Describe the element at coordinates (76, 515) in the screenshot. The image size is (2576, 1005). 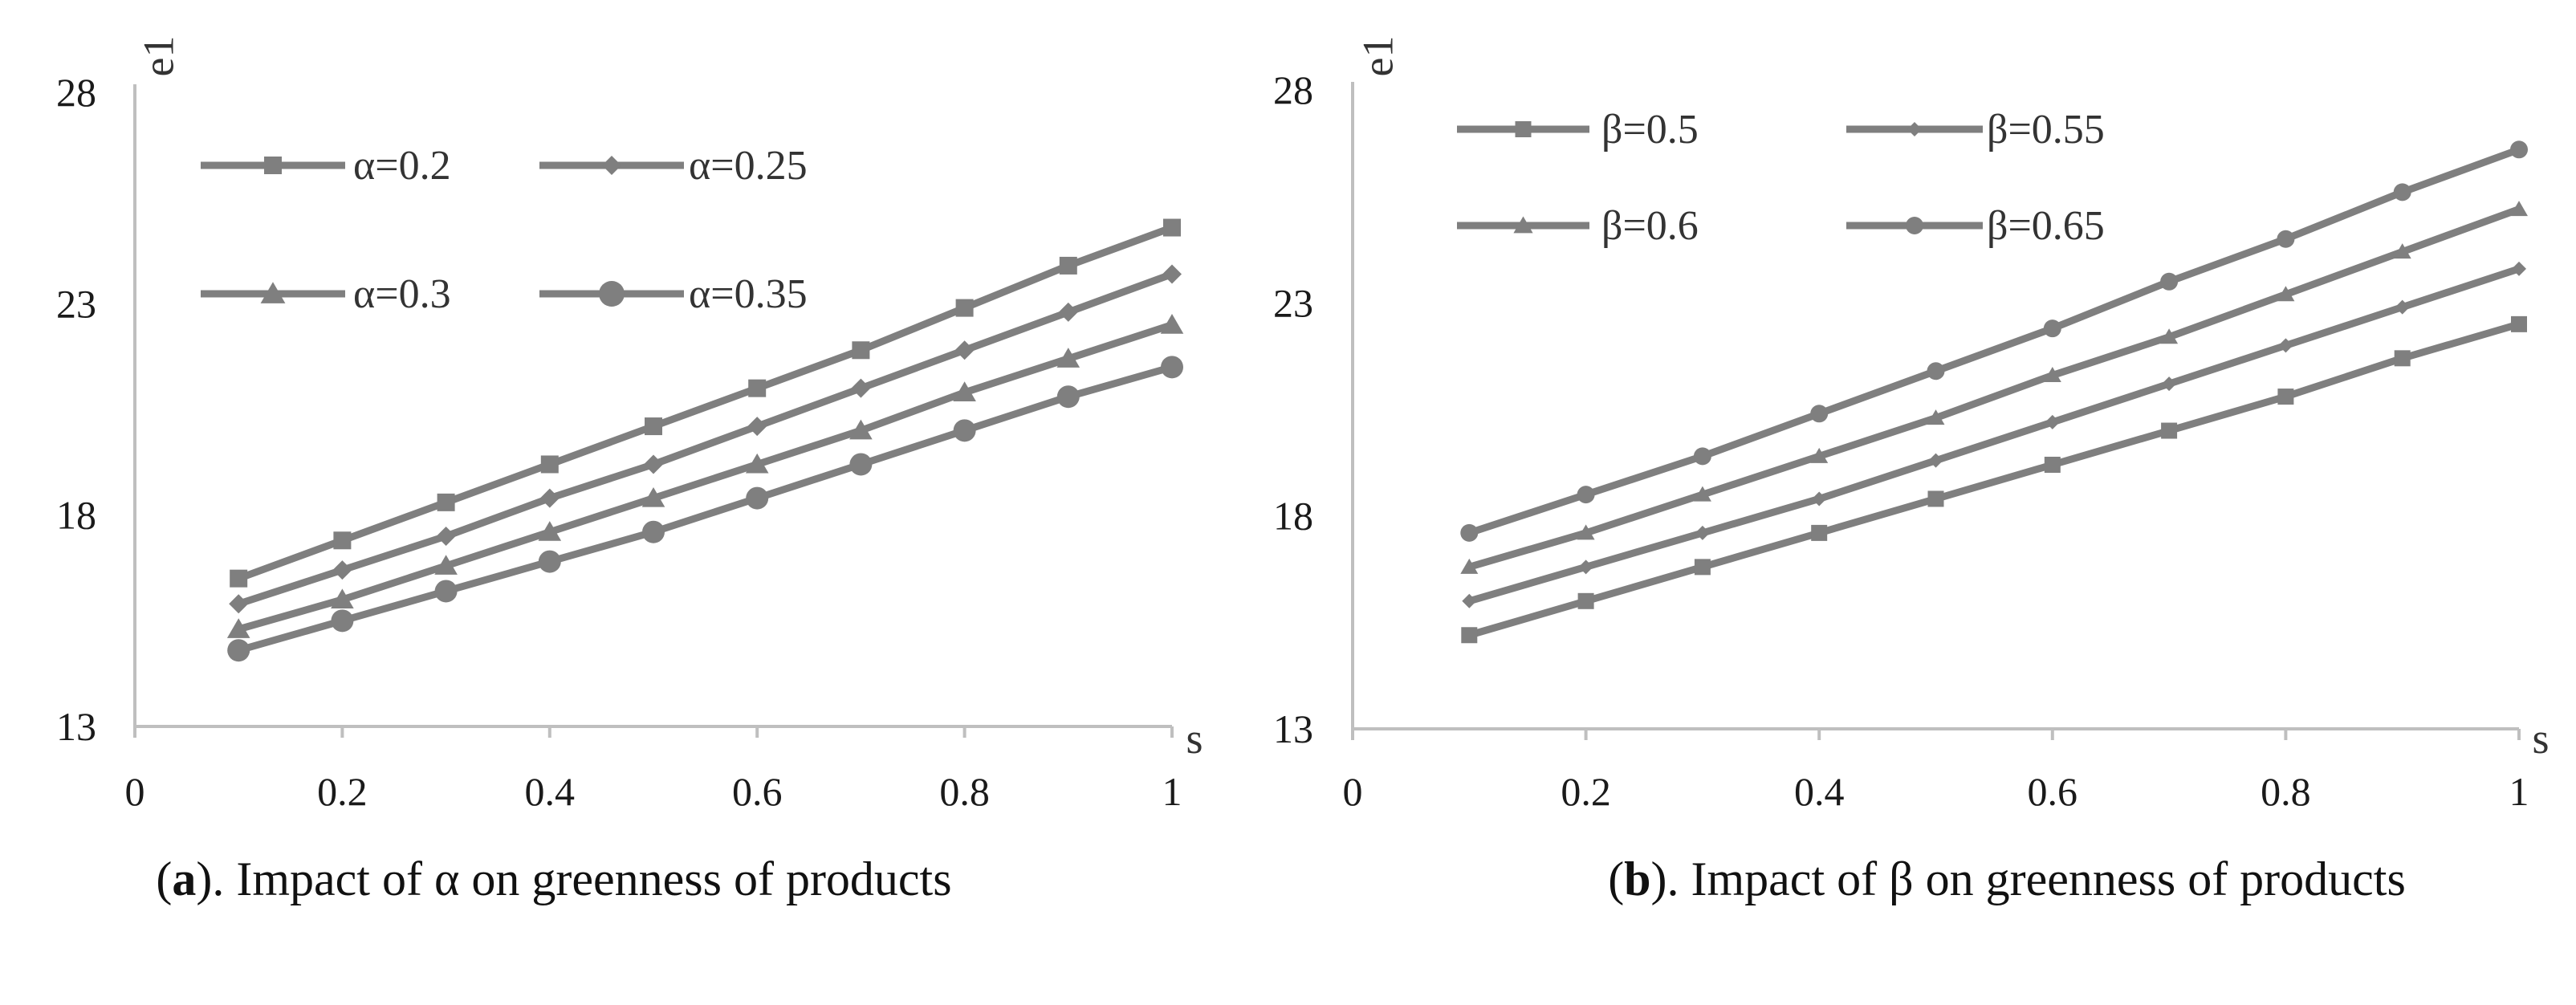
I see `panel-a-y-tick-label: 18` at that location.